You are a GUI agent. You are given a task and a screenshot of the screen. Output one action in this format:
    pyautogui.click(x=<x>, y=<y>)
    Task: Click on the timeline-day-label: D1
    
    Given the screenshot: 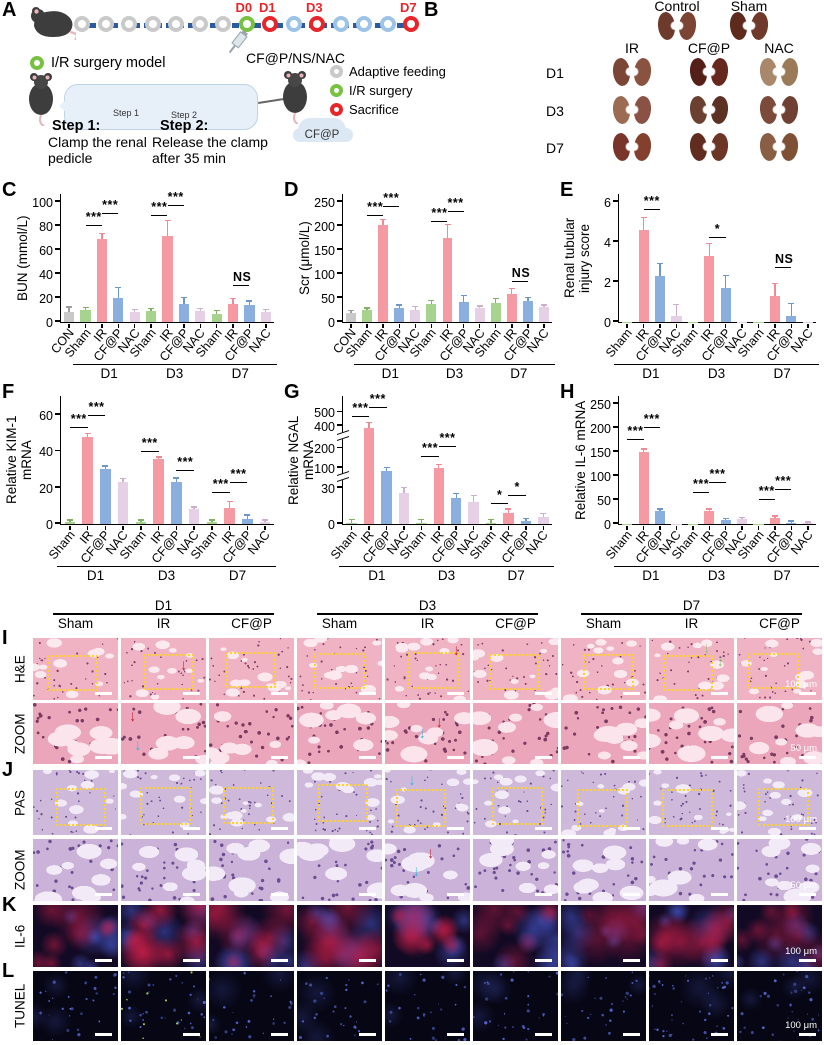 What is the action you would take?
    pyautogui.click(x=267, y=7)
    